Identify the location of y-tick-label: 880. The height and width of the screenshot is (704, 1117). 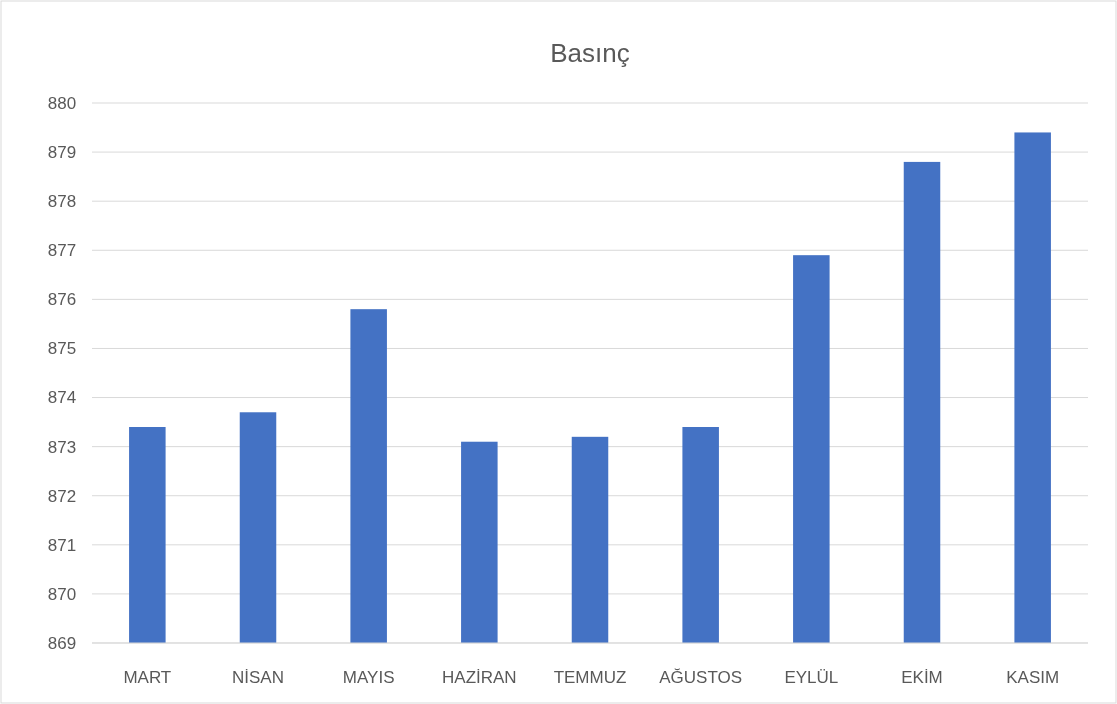
(62, 103).